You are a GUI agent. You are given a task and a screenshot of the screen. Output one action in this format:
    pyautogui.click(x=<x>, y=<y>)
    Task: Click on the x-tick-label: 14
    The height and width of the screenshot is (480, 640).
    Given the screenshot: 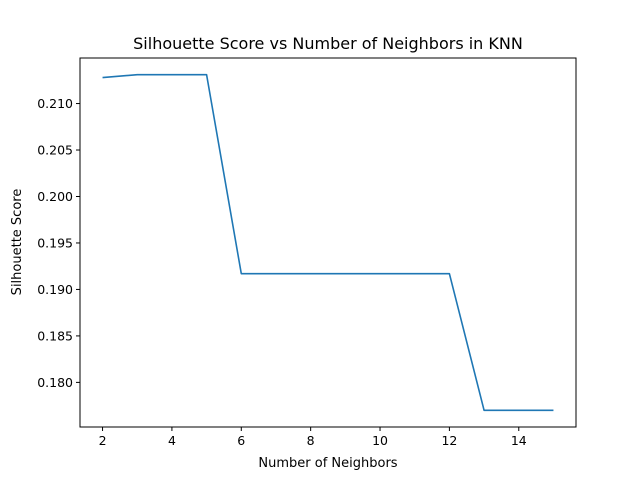 What is the action you would take?
    pyautogui.click(x=519, y=440)
    